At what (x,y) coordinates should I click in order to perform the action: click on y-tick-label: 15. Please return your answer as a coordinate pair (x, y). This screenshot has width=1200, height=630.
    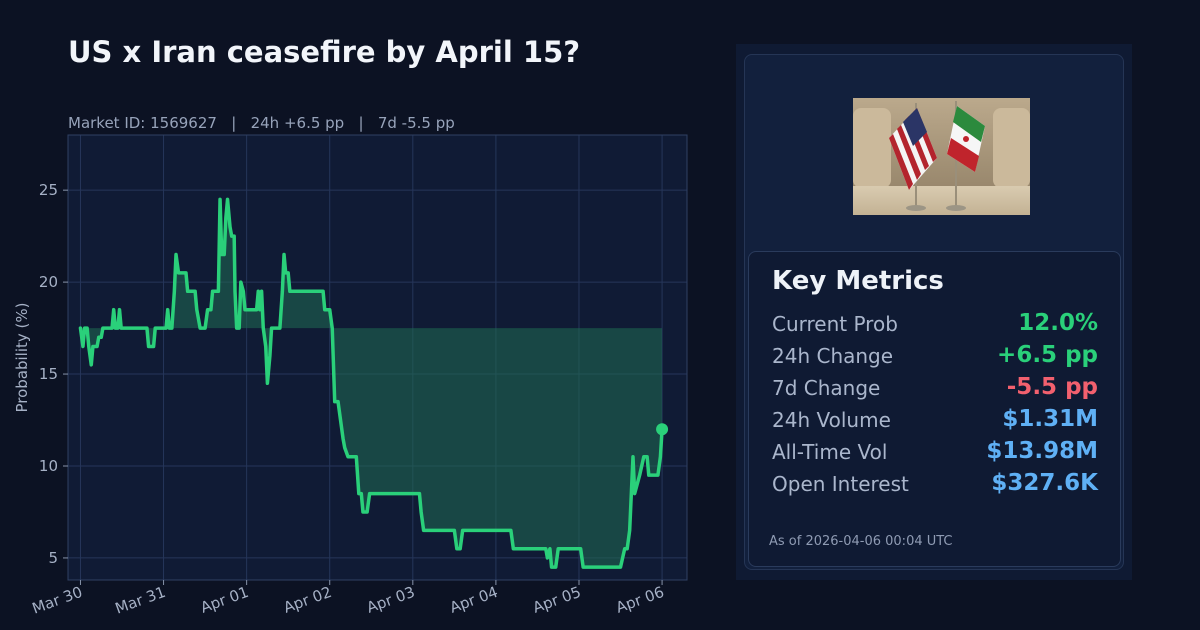
    Looking at the image, I should click on (48, 374).